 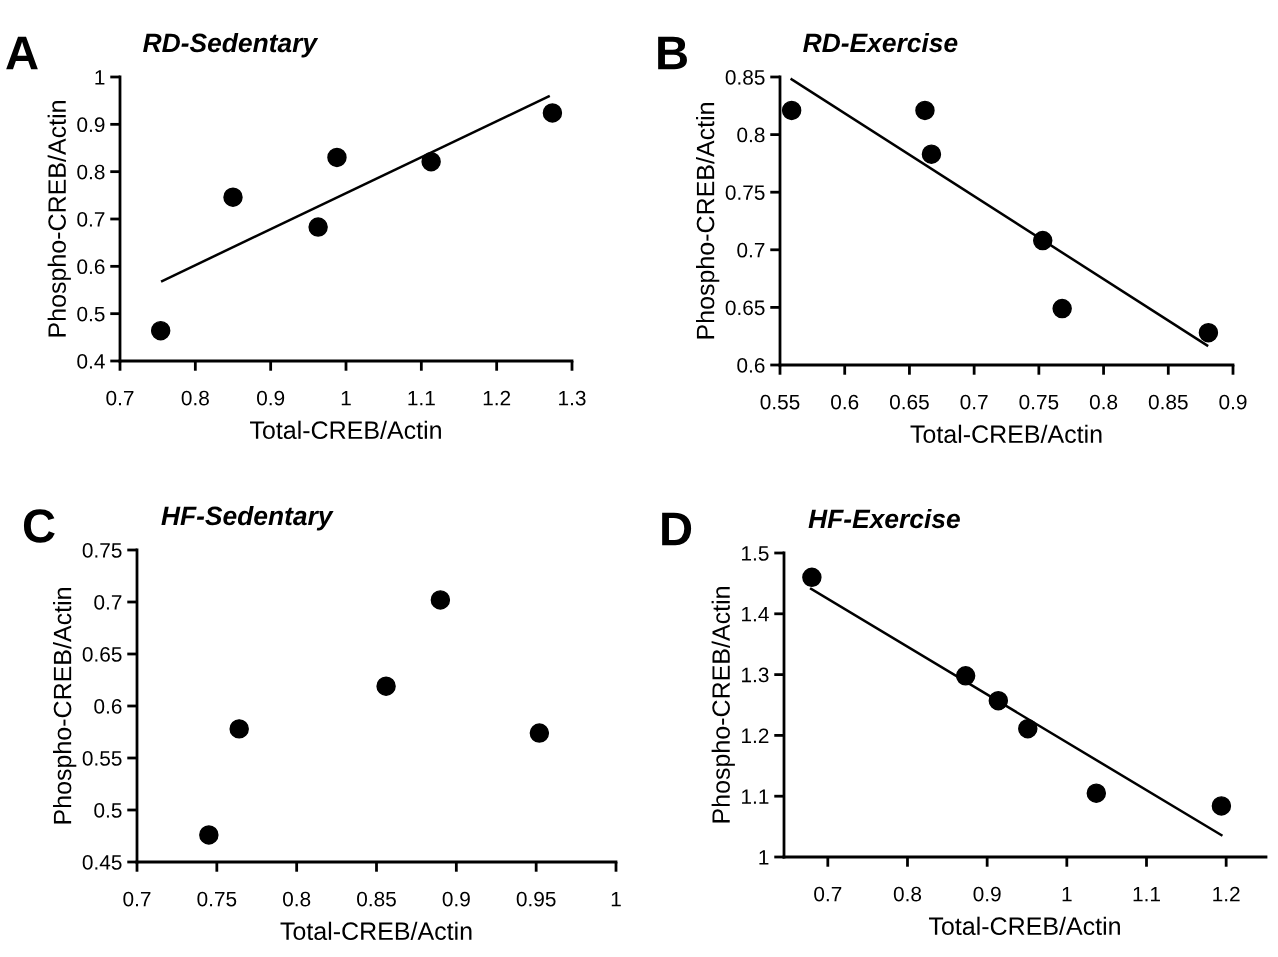 I want to click on y-tick-label: 0.9, so click(x=91, y=125).